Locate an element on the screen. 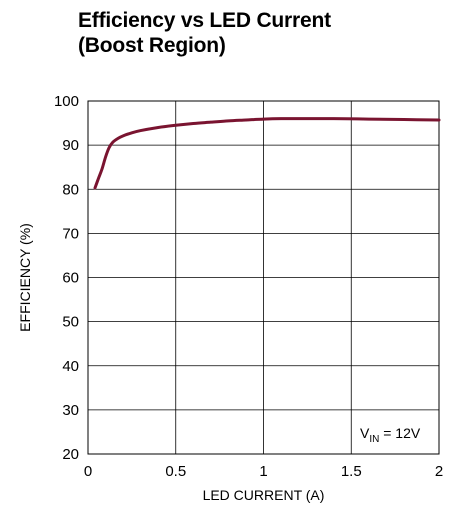 The image size is (455, 511). series-layer is located at coordinates (267, 153).